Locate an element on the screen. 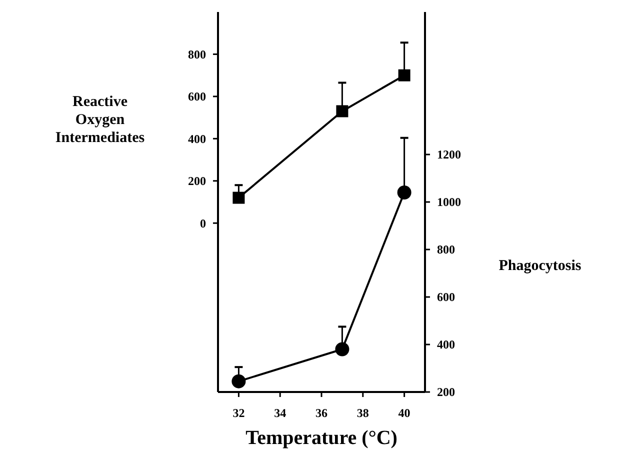 This screenshot has height=456, width=623. x-tick-label: 40 is located at coordinates (404, 413).